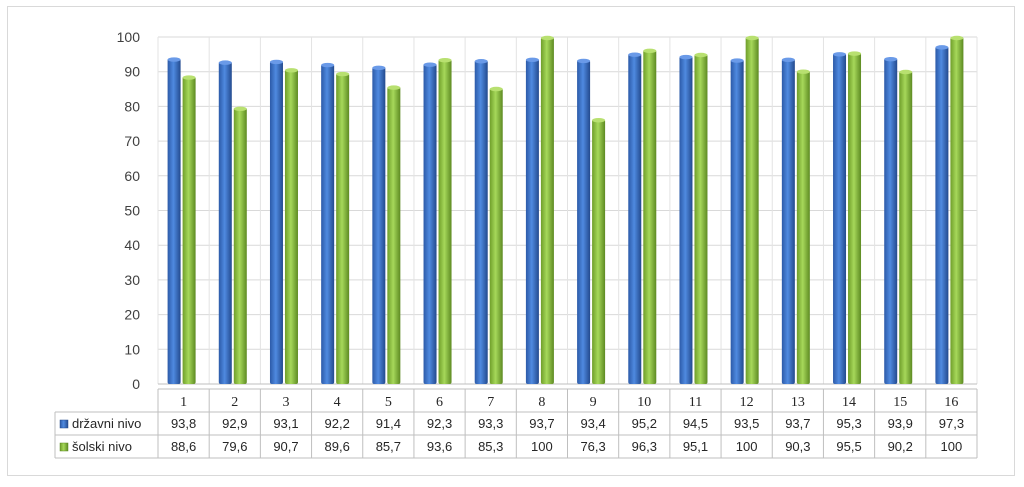  What do you see at coordinates (132, 72) in the screenshot?
I see `y-tick-label: 90` at bounding box center [132, 72].